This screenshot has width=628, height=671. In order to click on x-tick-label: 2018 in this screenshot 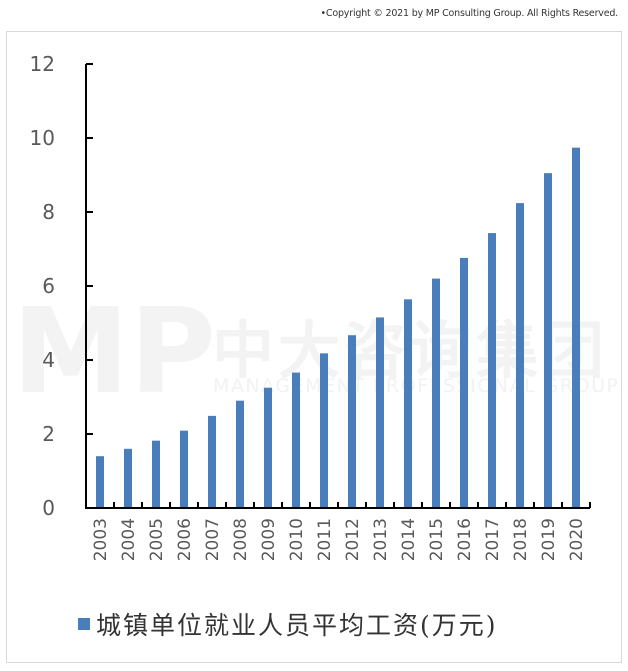, I will do `click(521, 539)`.